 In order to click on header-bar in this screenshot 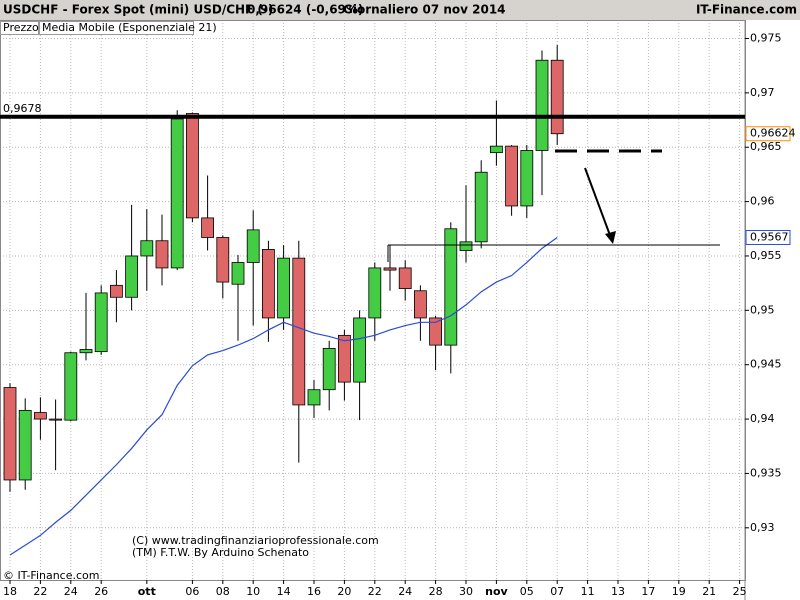, I will do `click(400, 10)`.